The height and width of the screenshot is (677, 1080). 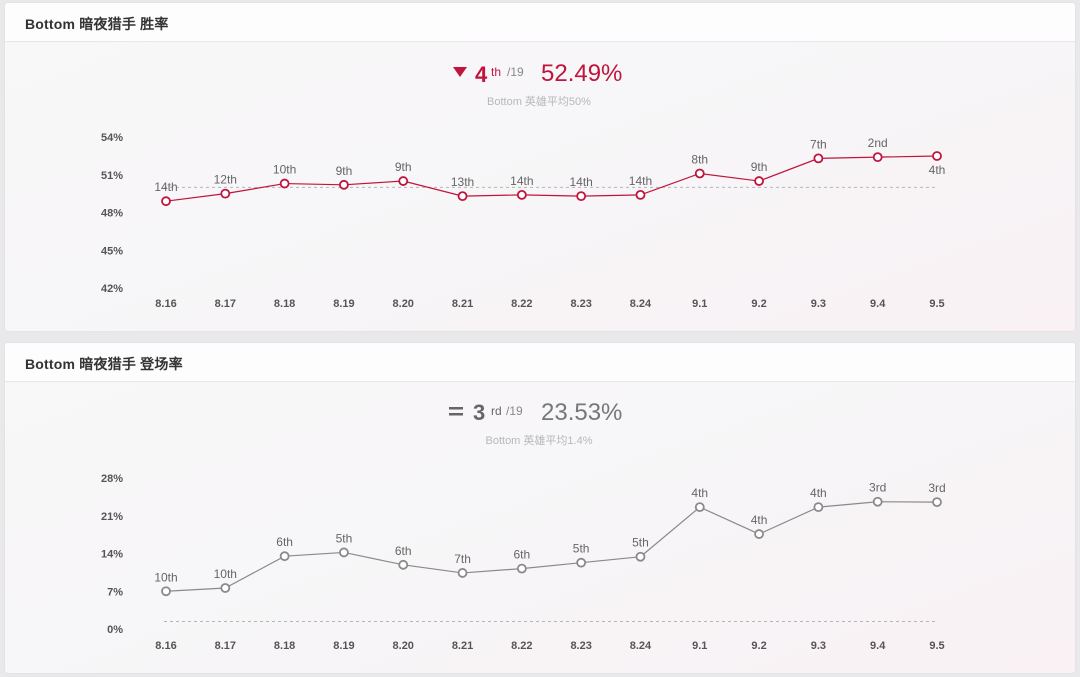 What do you see at coordinates (462, 646) in the screenshot?
I see `x-tick-label: 8.21` at bounding box center [462, 646].